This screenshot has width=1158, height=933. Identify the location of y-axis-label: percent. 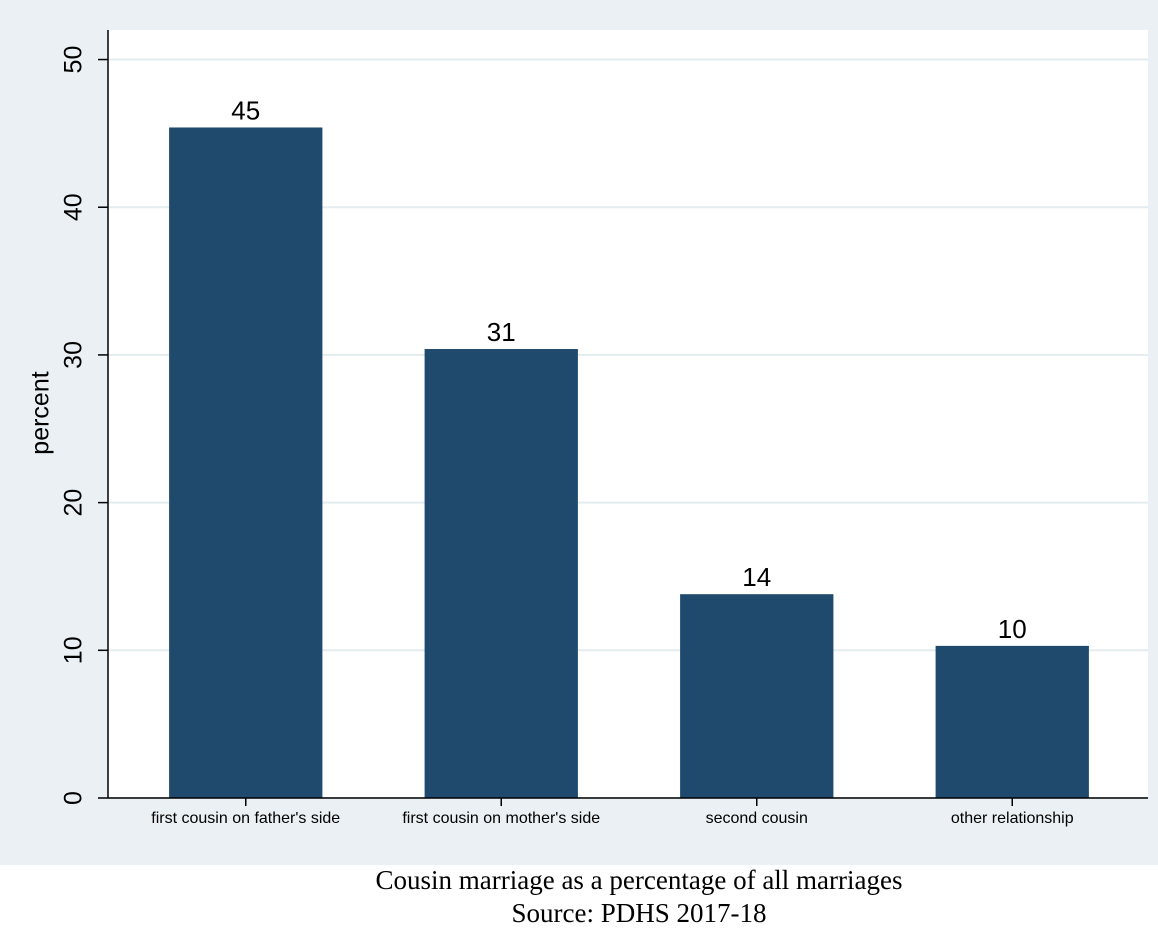
(41, 412).